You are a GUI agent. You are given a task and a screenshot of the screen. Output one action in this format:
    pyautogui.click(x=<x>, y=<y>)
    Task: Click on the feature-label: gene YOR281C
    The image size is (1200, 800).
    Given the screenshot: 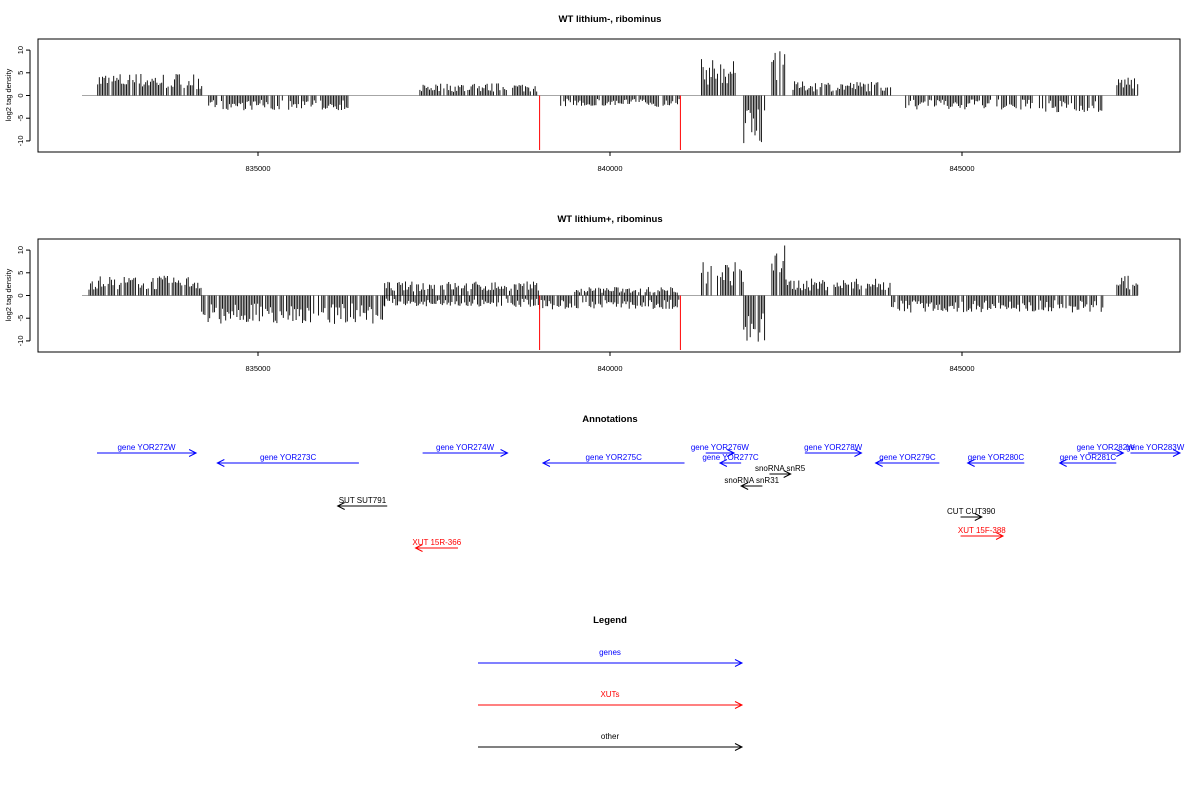 What is the action you would take?
    pyautogui.click(x=1088, y=457)
    